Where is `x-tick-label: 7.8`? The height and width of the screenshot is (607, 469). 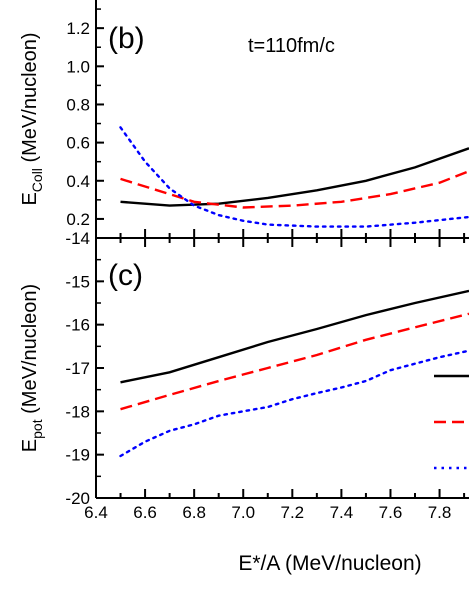 x-tick-label: 7.8 is located at coordinates (440, 512).